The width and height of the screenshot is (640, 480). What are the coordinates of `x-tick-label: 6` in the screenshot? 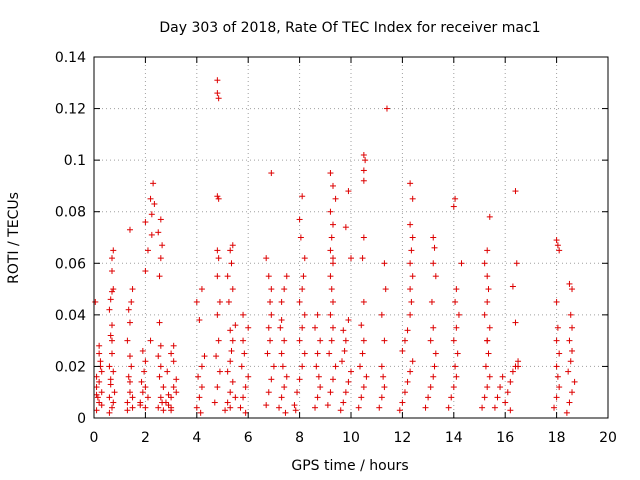 It's located at (248, 438).